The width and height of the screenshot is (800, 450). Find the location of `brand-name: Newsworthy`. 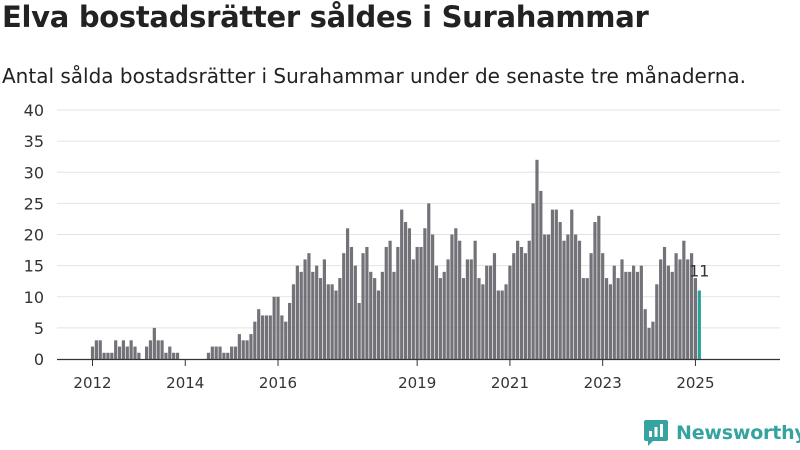

brand-name: Newsworthy is located at coordinates (738, 433).